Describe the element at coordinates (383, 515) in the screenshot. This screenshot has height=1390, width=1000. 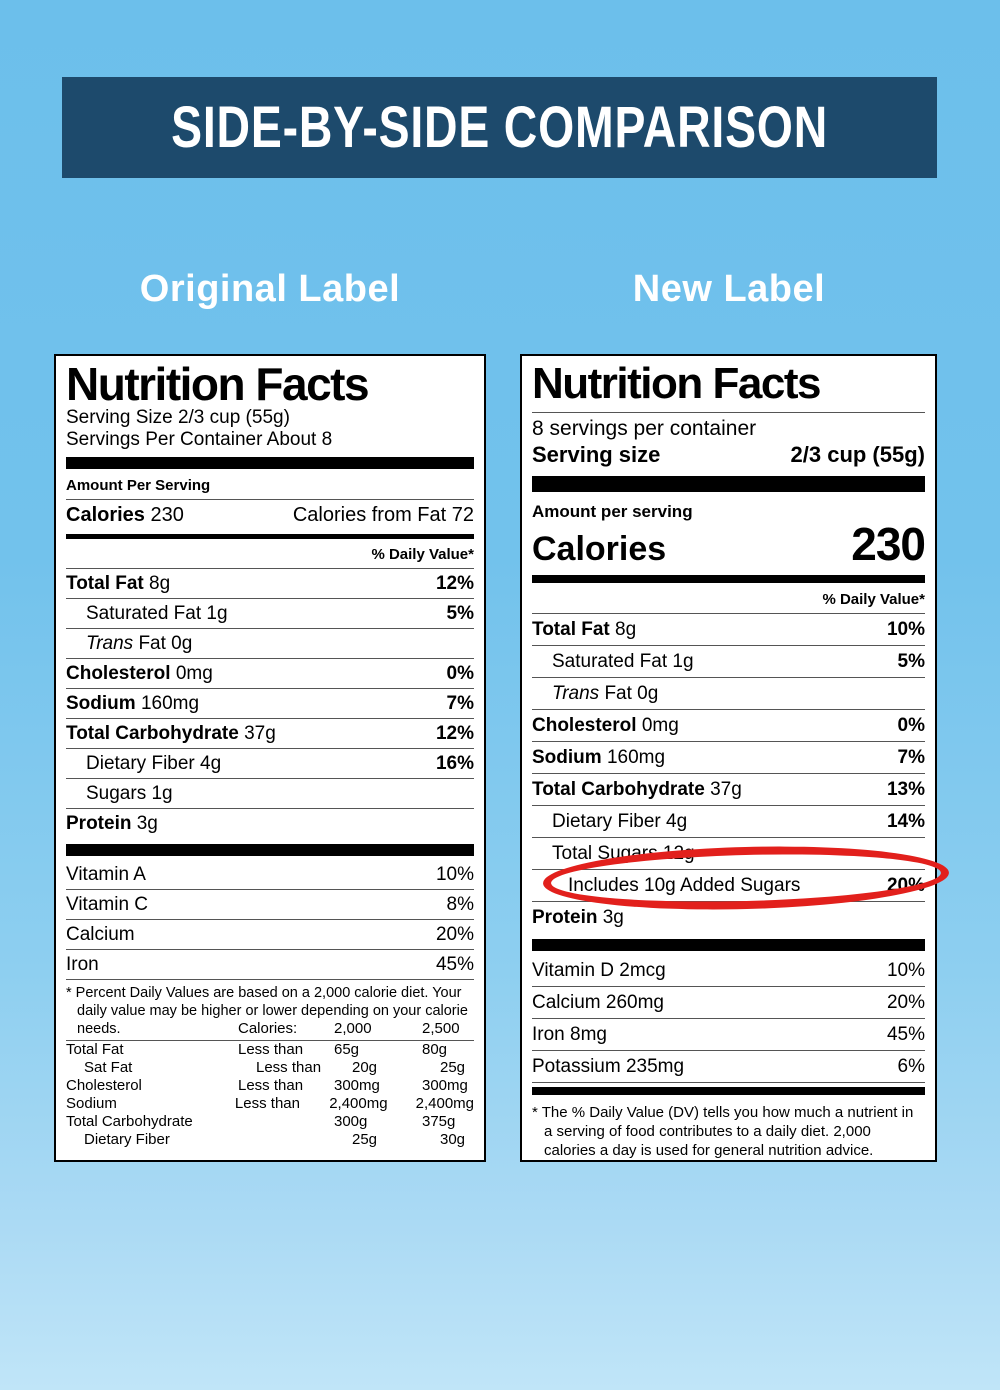
I see `calories-from-fat: Calories from Fat 72` at that location.